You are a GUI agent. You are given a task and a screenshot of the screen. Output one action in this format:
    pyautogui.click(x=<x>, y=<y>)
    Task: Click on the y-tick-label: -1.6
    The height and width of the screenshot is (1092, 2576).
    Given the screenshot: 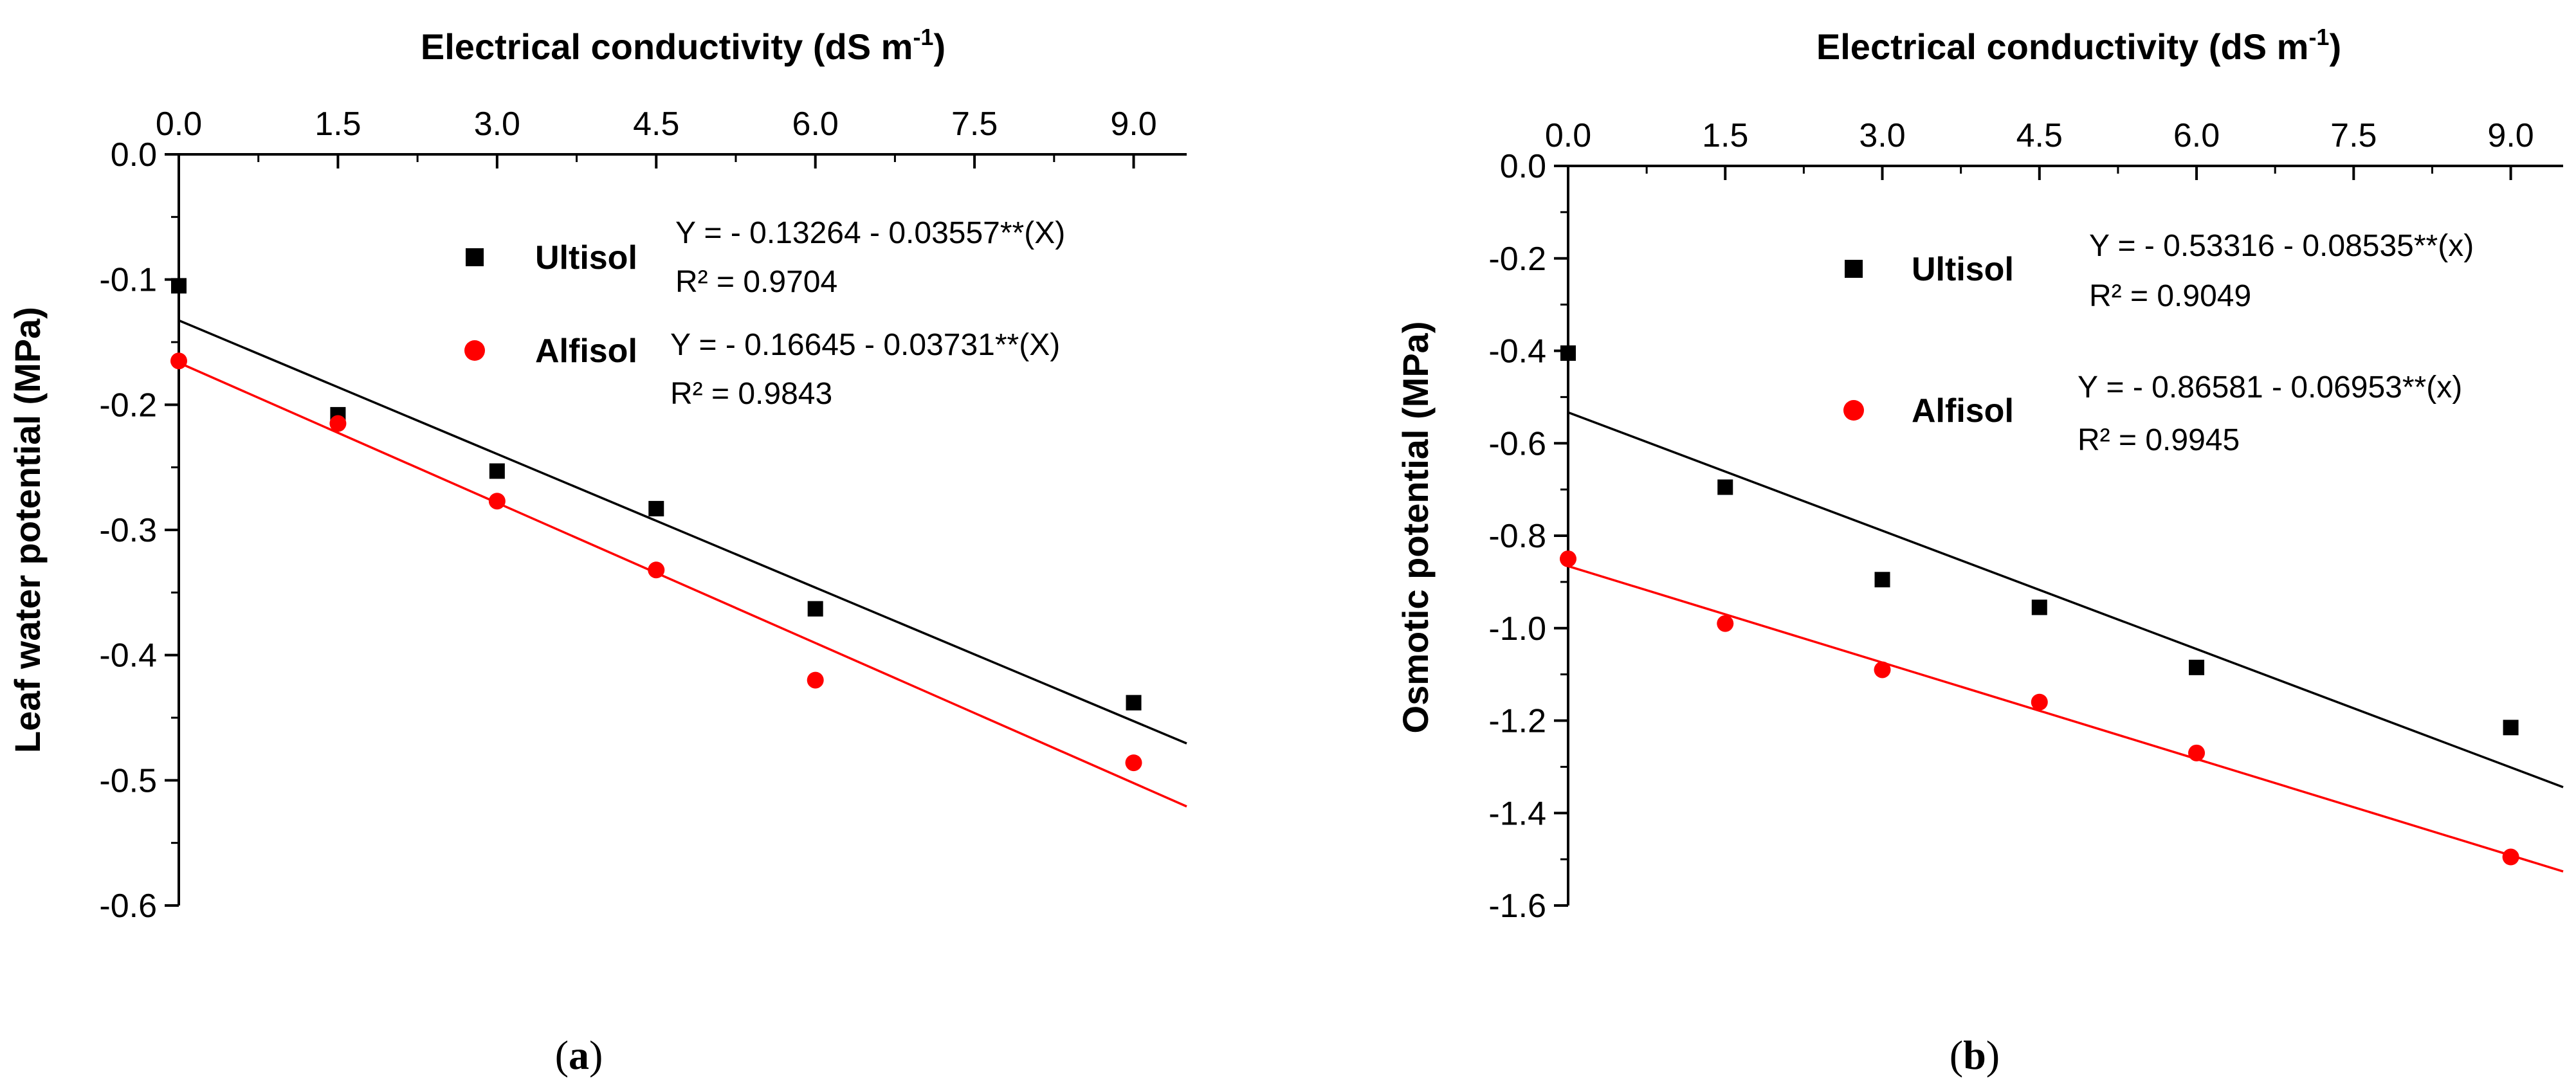 What is the action you would take?
    pyautogui.click(x=1517, y=906)
    